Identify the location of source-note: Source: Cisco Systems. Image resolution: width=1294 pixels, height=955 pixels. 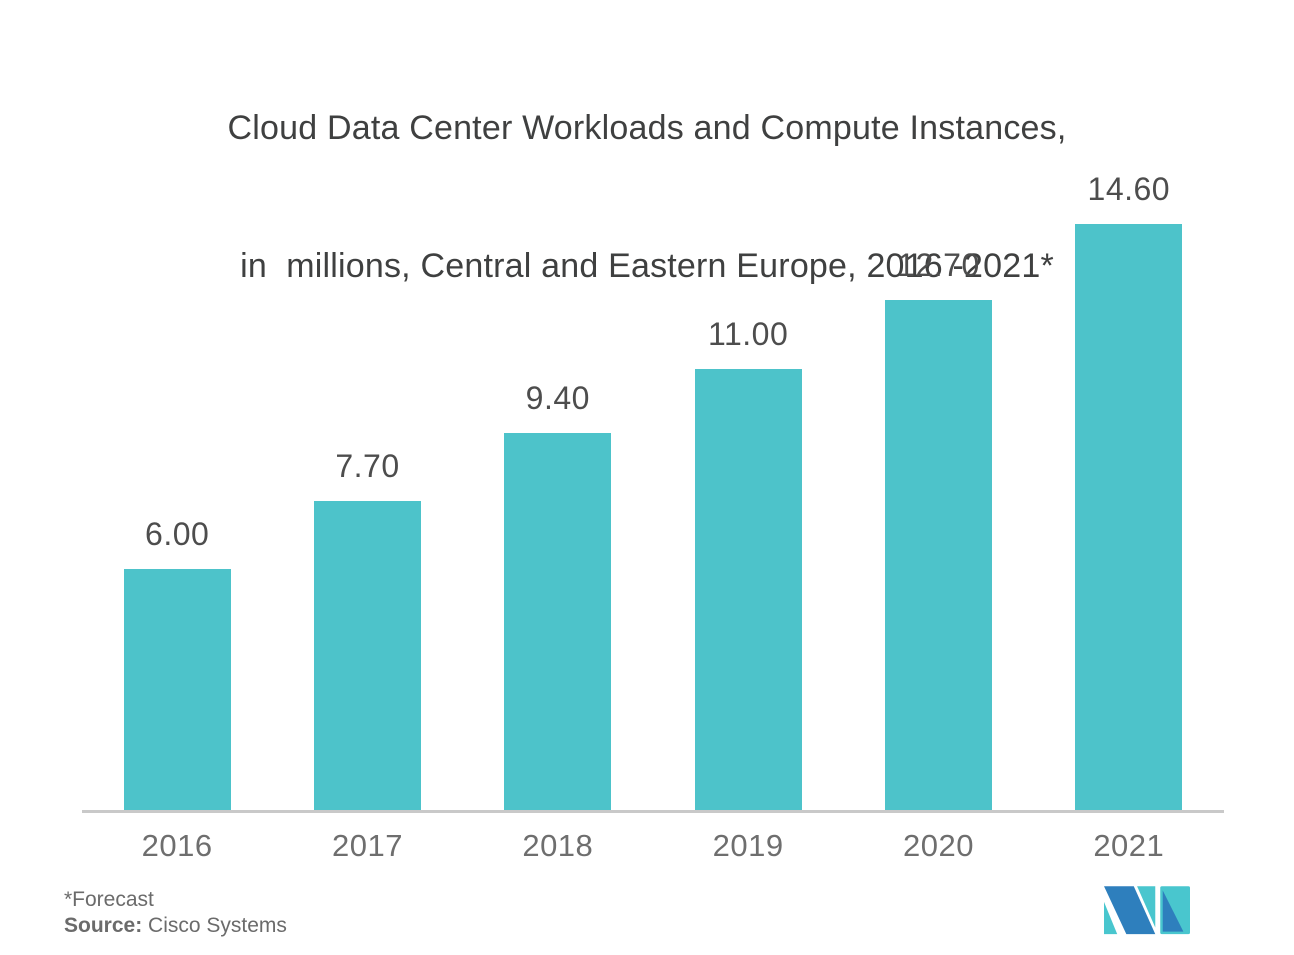
(175, 926).